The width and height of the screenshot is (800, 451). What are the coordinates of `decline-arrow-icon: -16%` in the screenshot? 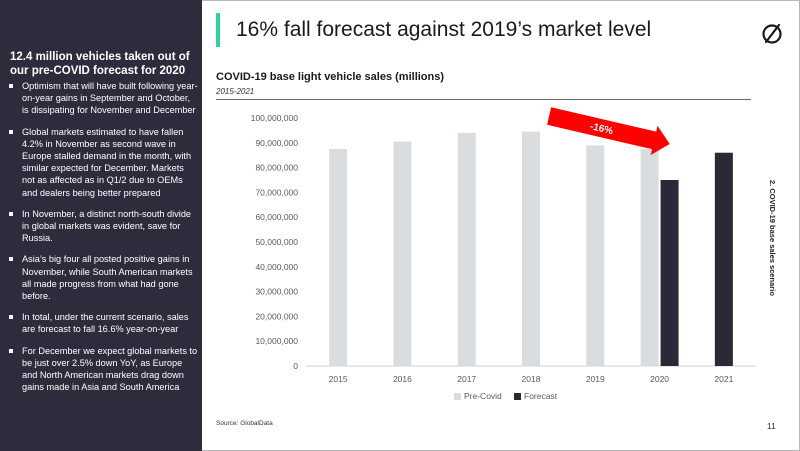 It's located at (608, 131).